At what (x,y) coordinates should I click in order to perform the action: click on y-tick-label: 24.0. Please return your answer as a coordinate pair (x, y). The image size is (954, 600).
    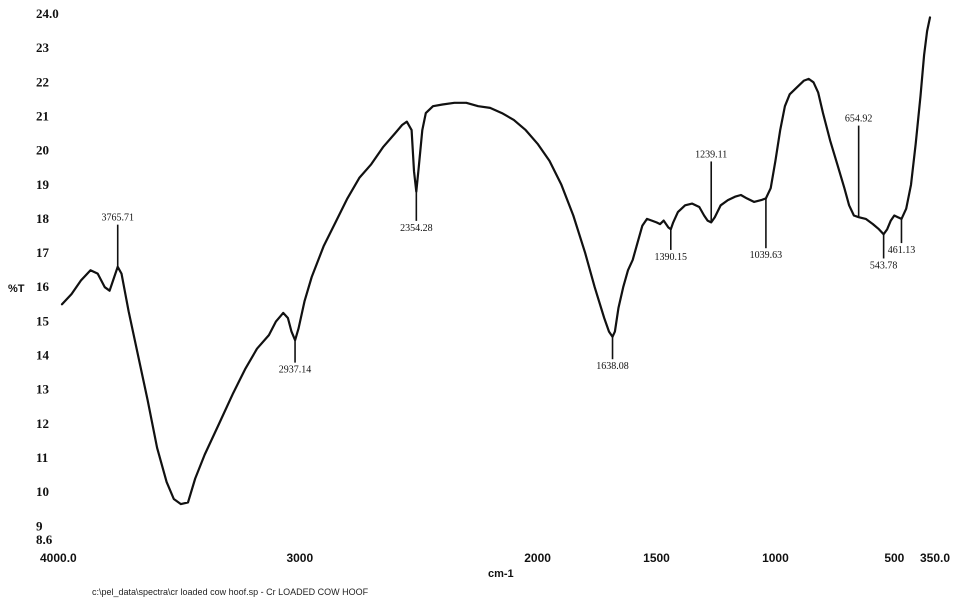
    Looking at the image, I should click on (47, 13).